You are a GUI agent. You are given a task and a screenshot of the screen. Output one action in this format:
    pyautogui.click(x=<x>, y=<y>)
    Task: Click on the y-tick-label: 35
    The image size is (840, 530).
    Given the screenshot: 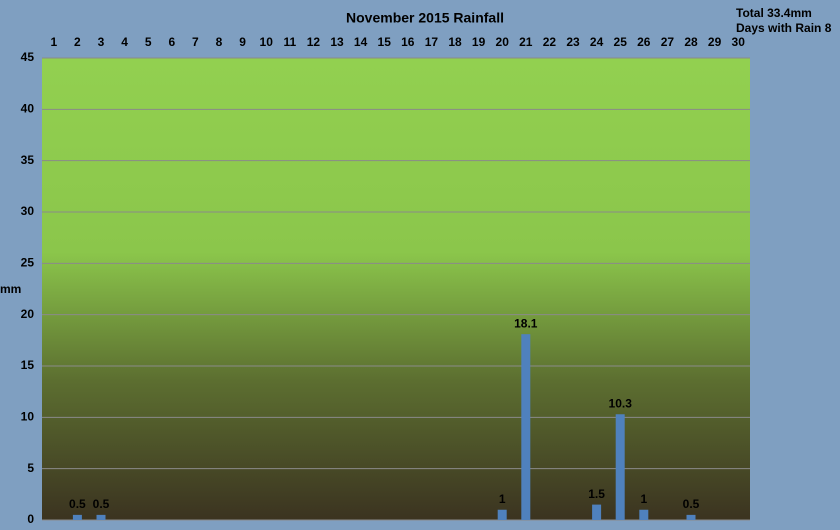 What is the action you would take?
    pyautogui.click(x=28, y=160)
    